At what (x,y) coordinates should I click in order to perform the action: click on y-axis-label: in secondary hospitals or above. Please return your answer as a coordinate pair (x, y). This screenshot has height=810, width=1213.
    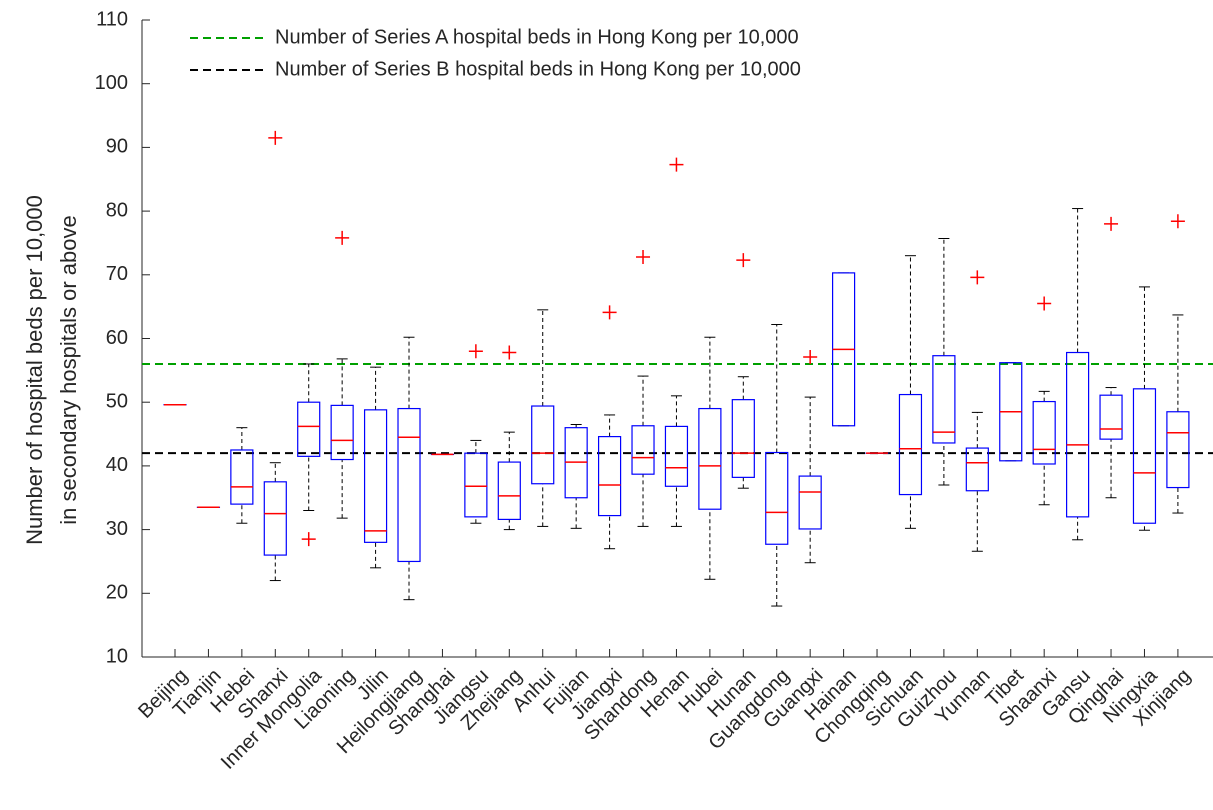
    Looking at the image, I should click on (68, 369).